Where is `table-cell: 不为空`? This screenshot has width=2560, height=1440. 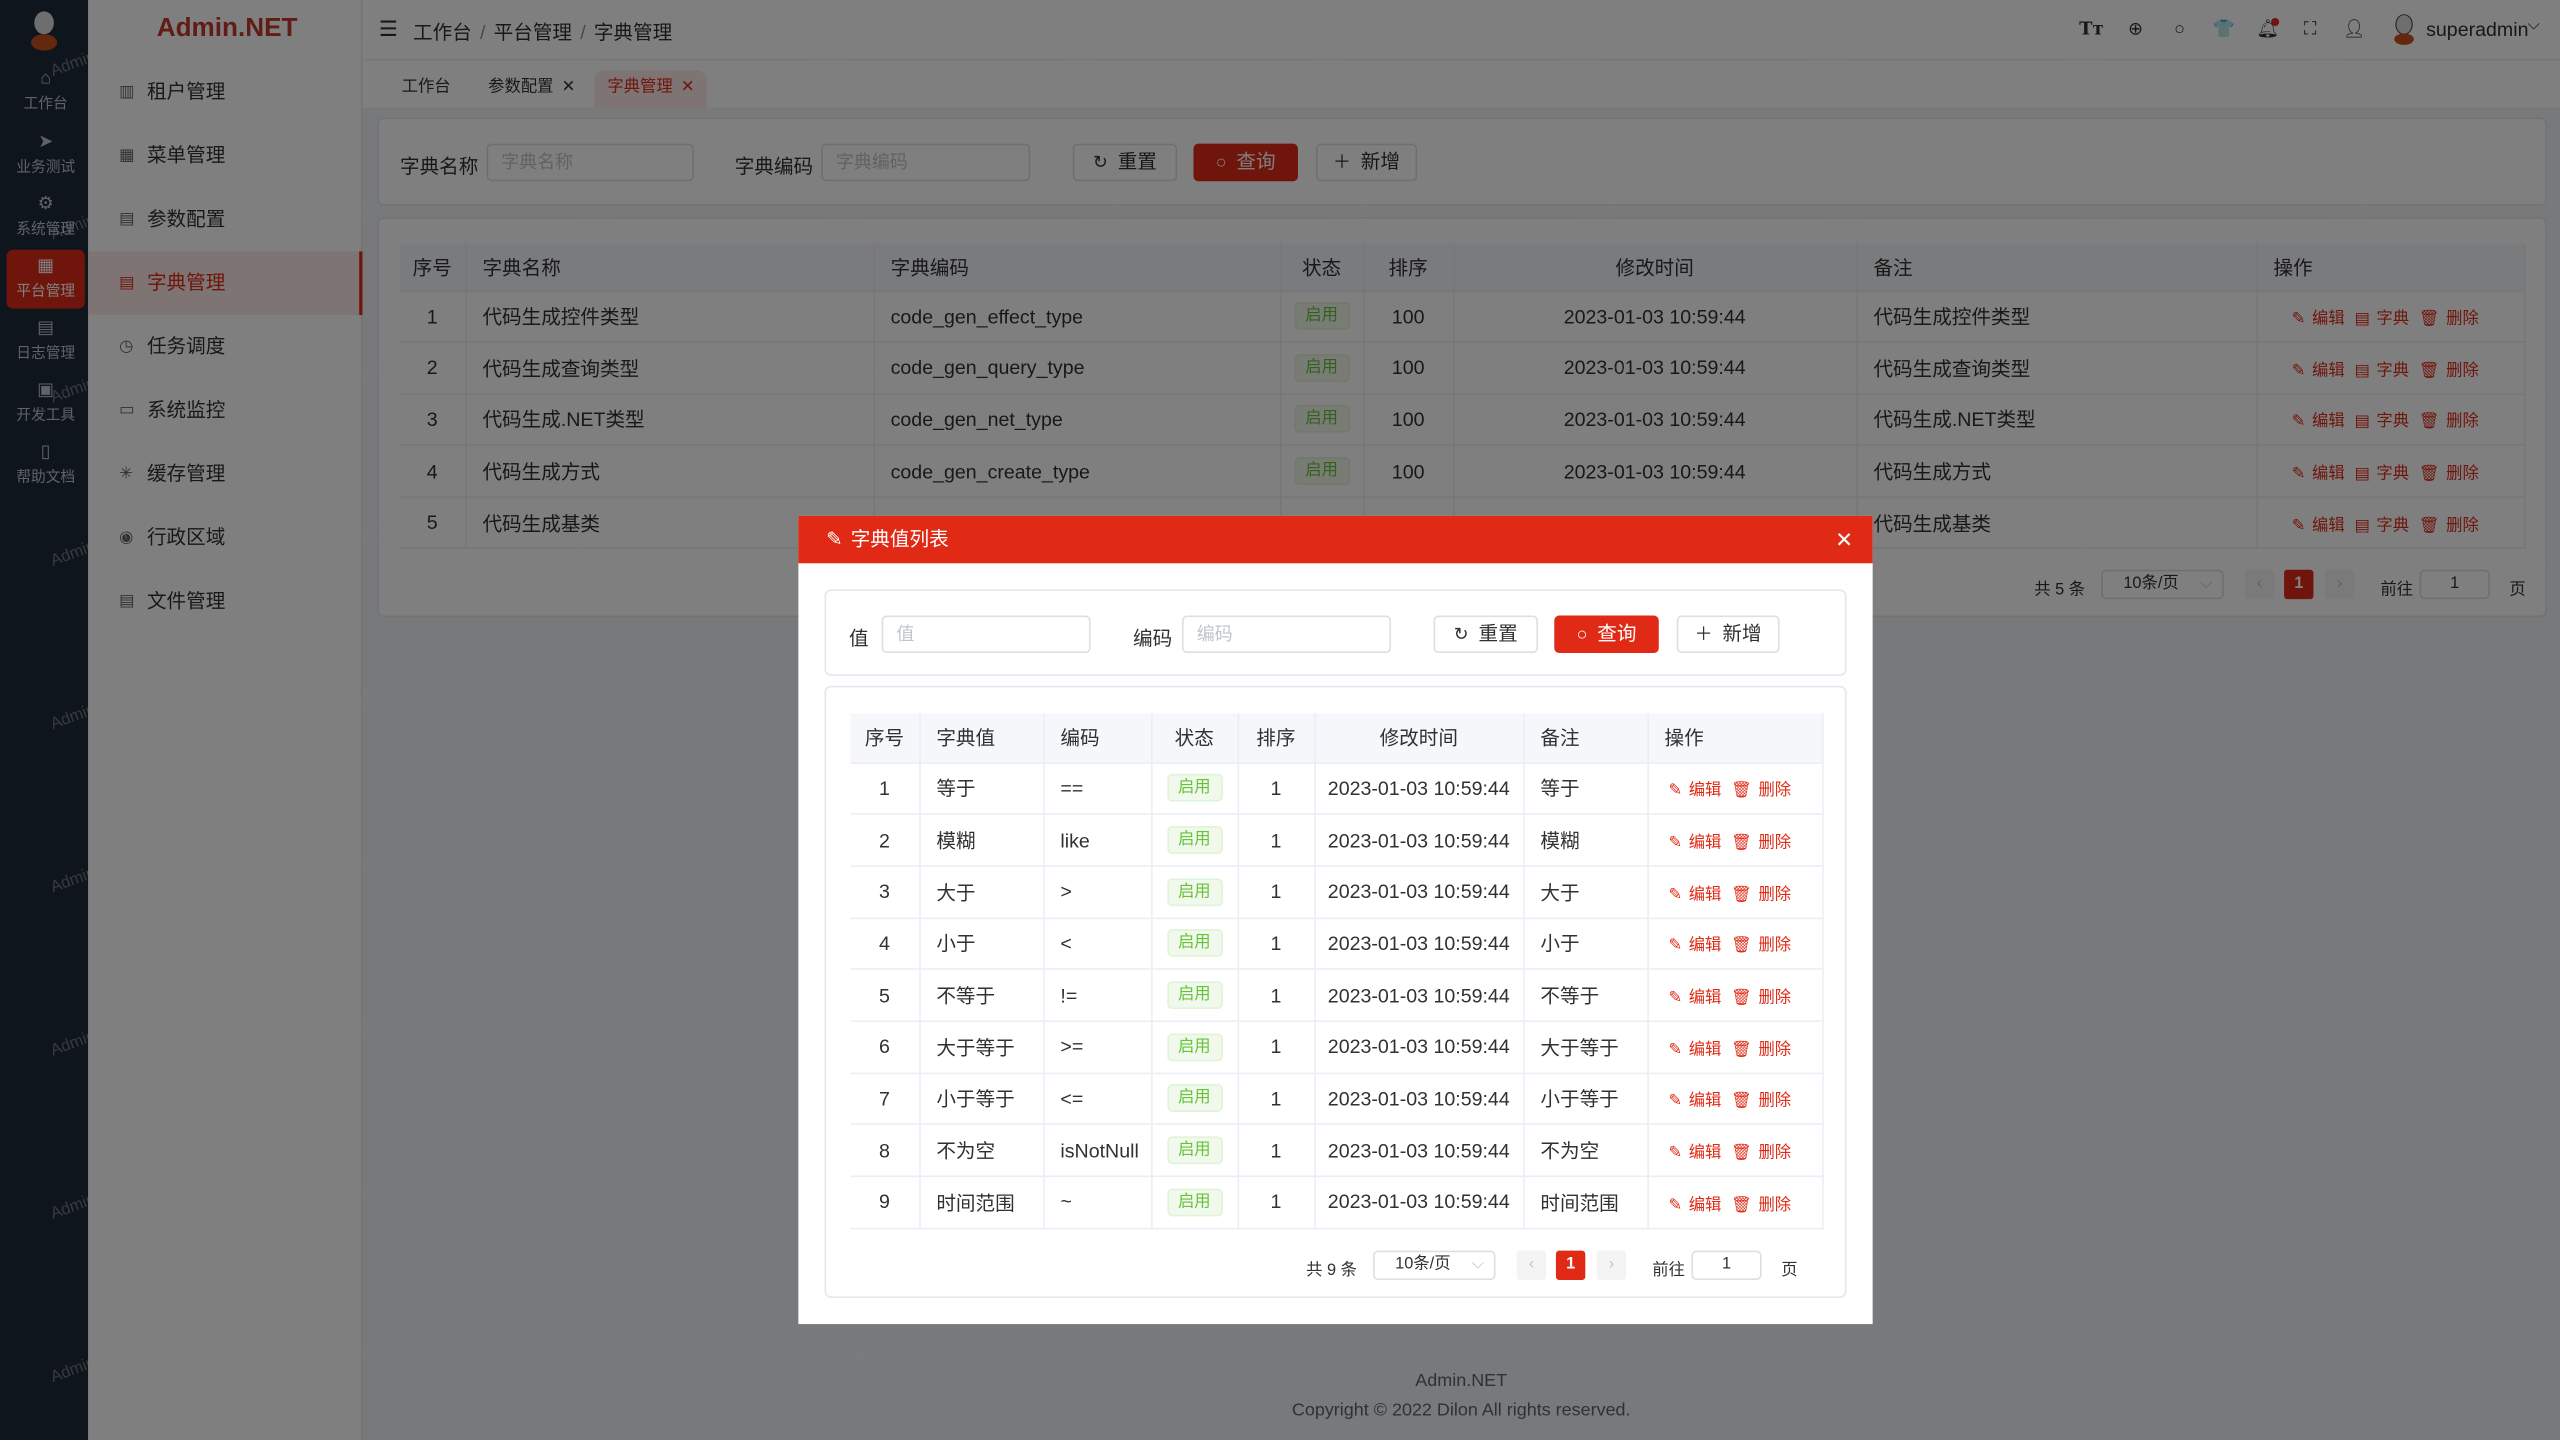 table-cell: 不为空 is located at coordinates (982, 1151).